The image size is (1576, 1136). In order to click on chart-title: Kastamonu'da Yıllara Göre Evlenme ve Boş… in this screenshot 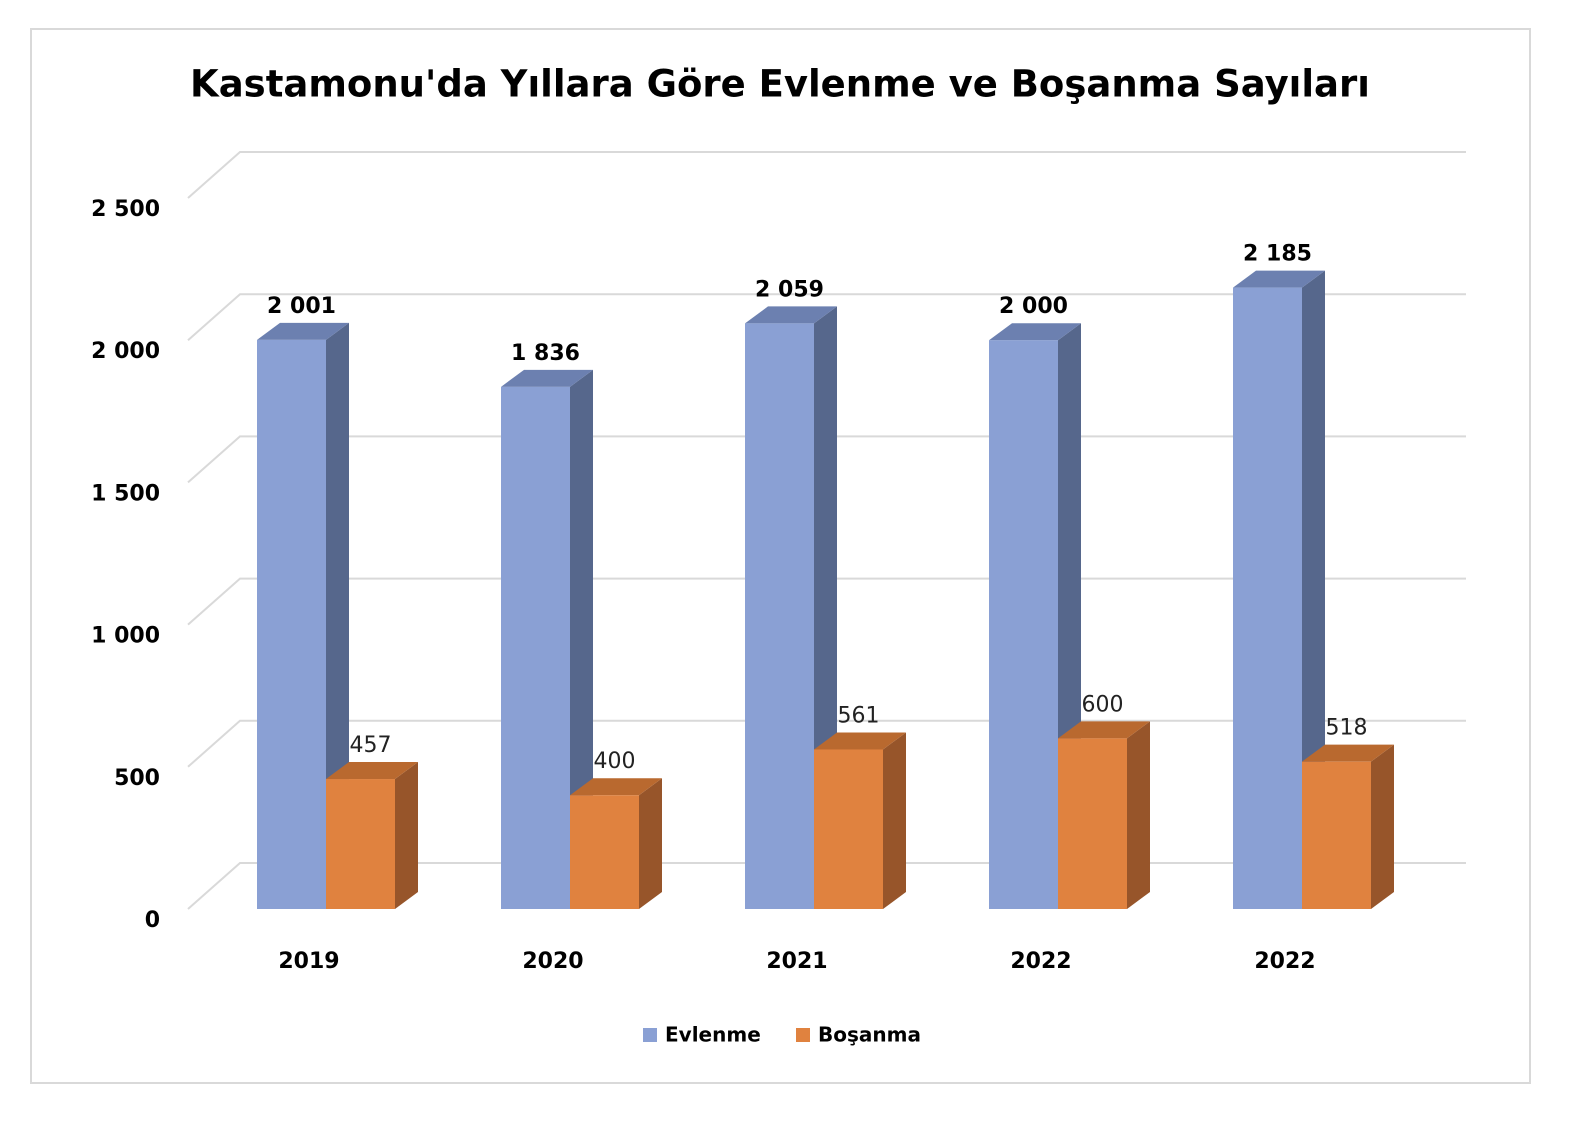, I will do `click(780, 84)`.